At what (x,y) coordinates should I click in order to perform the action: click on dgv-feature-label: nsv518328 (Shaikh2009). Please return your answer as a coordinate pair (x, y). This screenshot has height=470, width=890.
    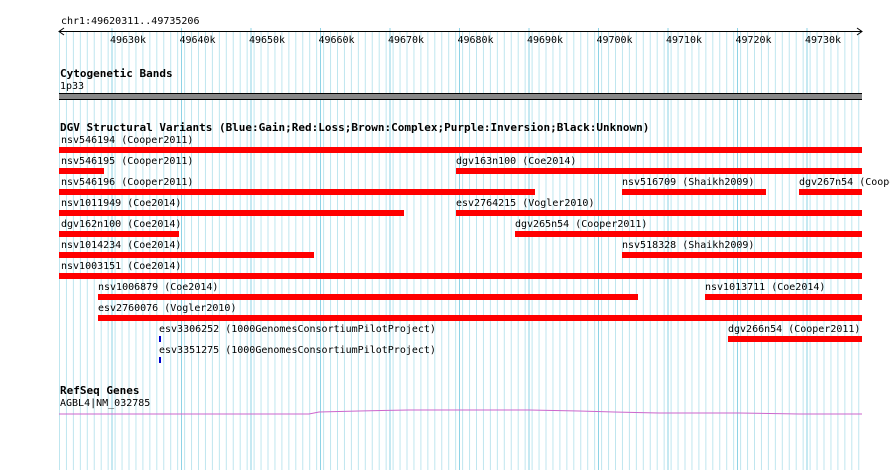
    Looking at the image, I should click on (688, 245).